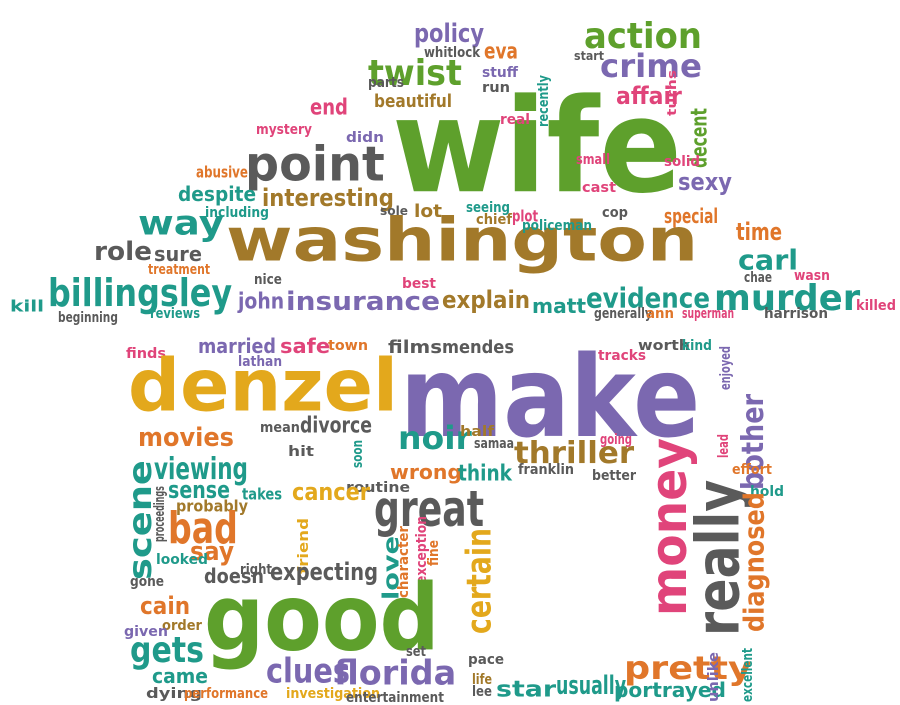 The height and width of the screenshot is (705, 900). I want to click on word-cloud-word: turns, so click(671, 92).